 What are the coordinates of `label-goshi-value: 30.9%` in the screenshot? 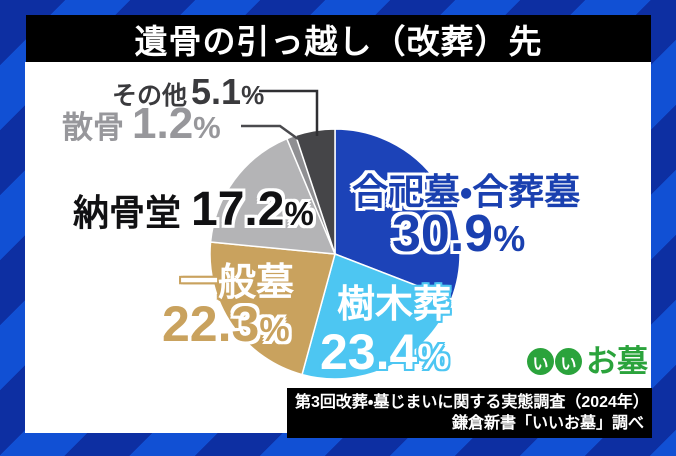 It's located at (458, 234).